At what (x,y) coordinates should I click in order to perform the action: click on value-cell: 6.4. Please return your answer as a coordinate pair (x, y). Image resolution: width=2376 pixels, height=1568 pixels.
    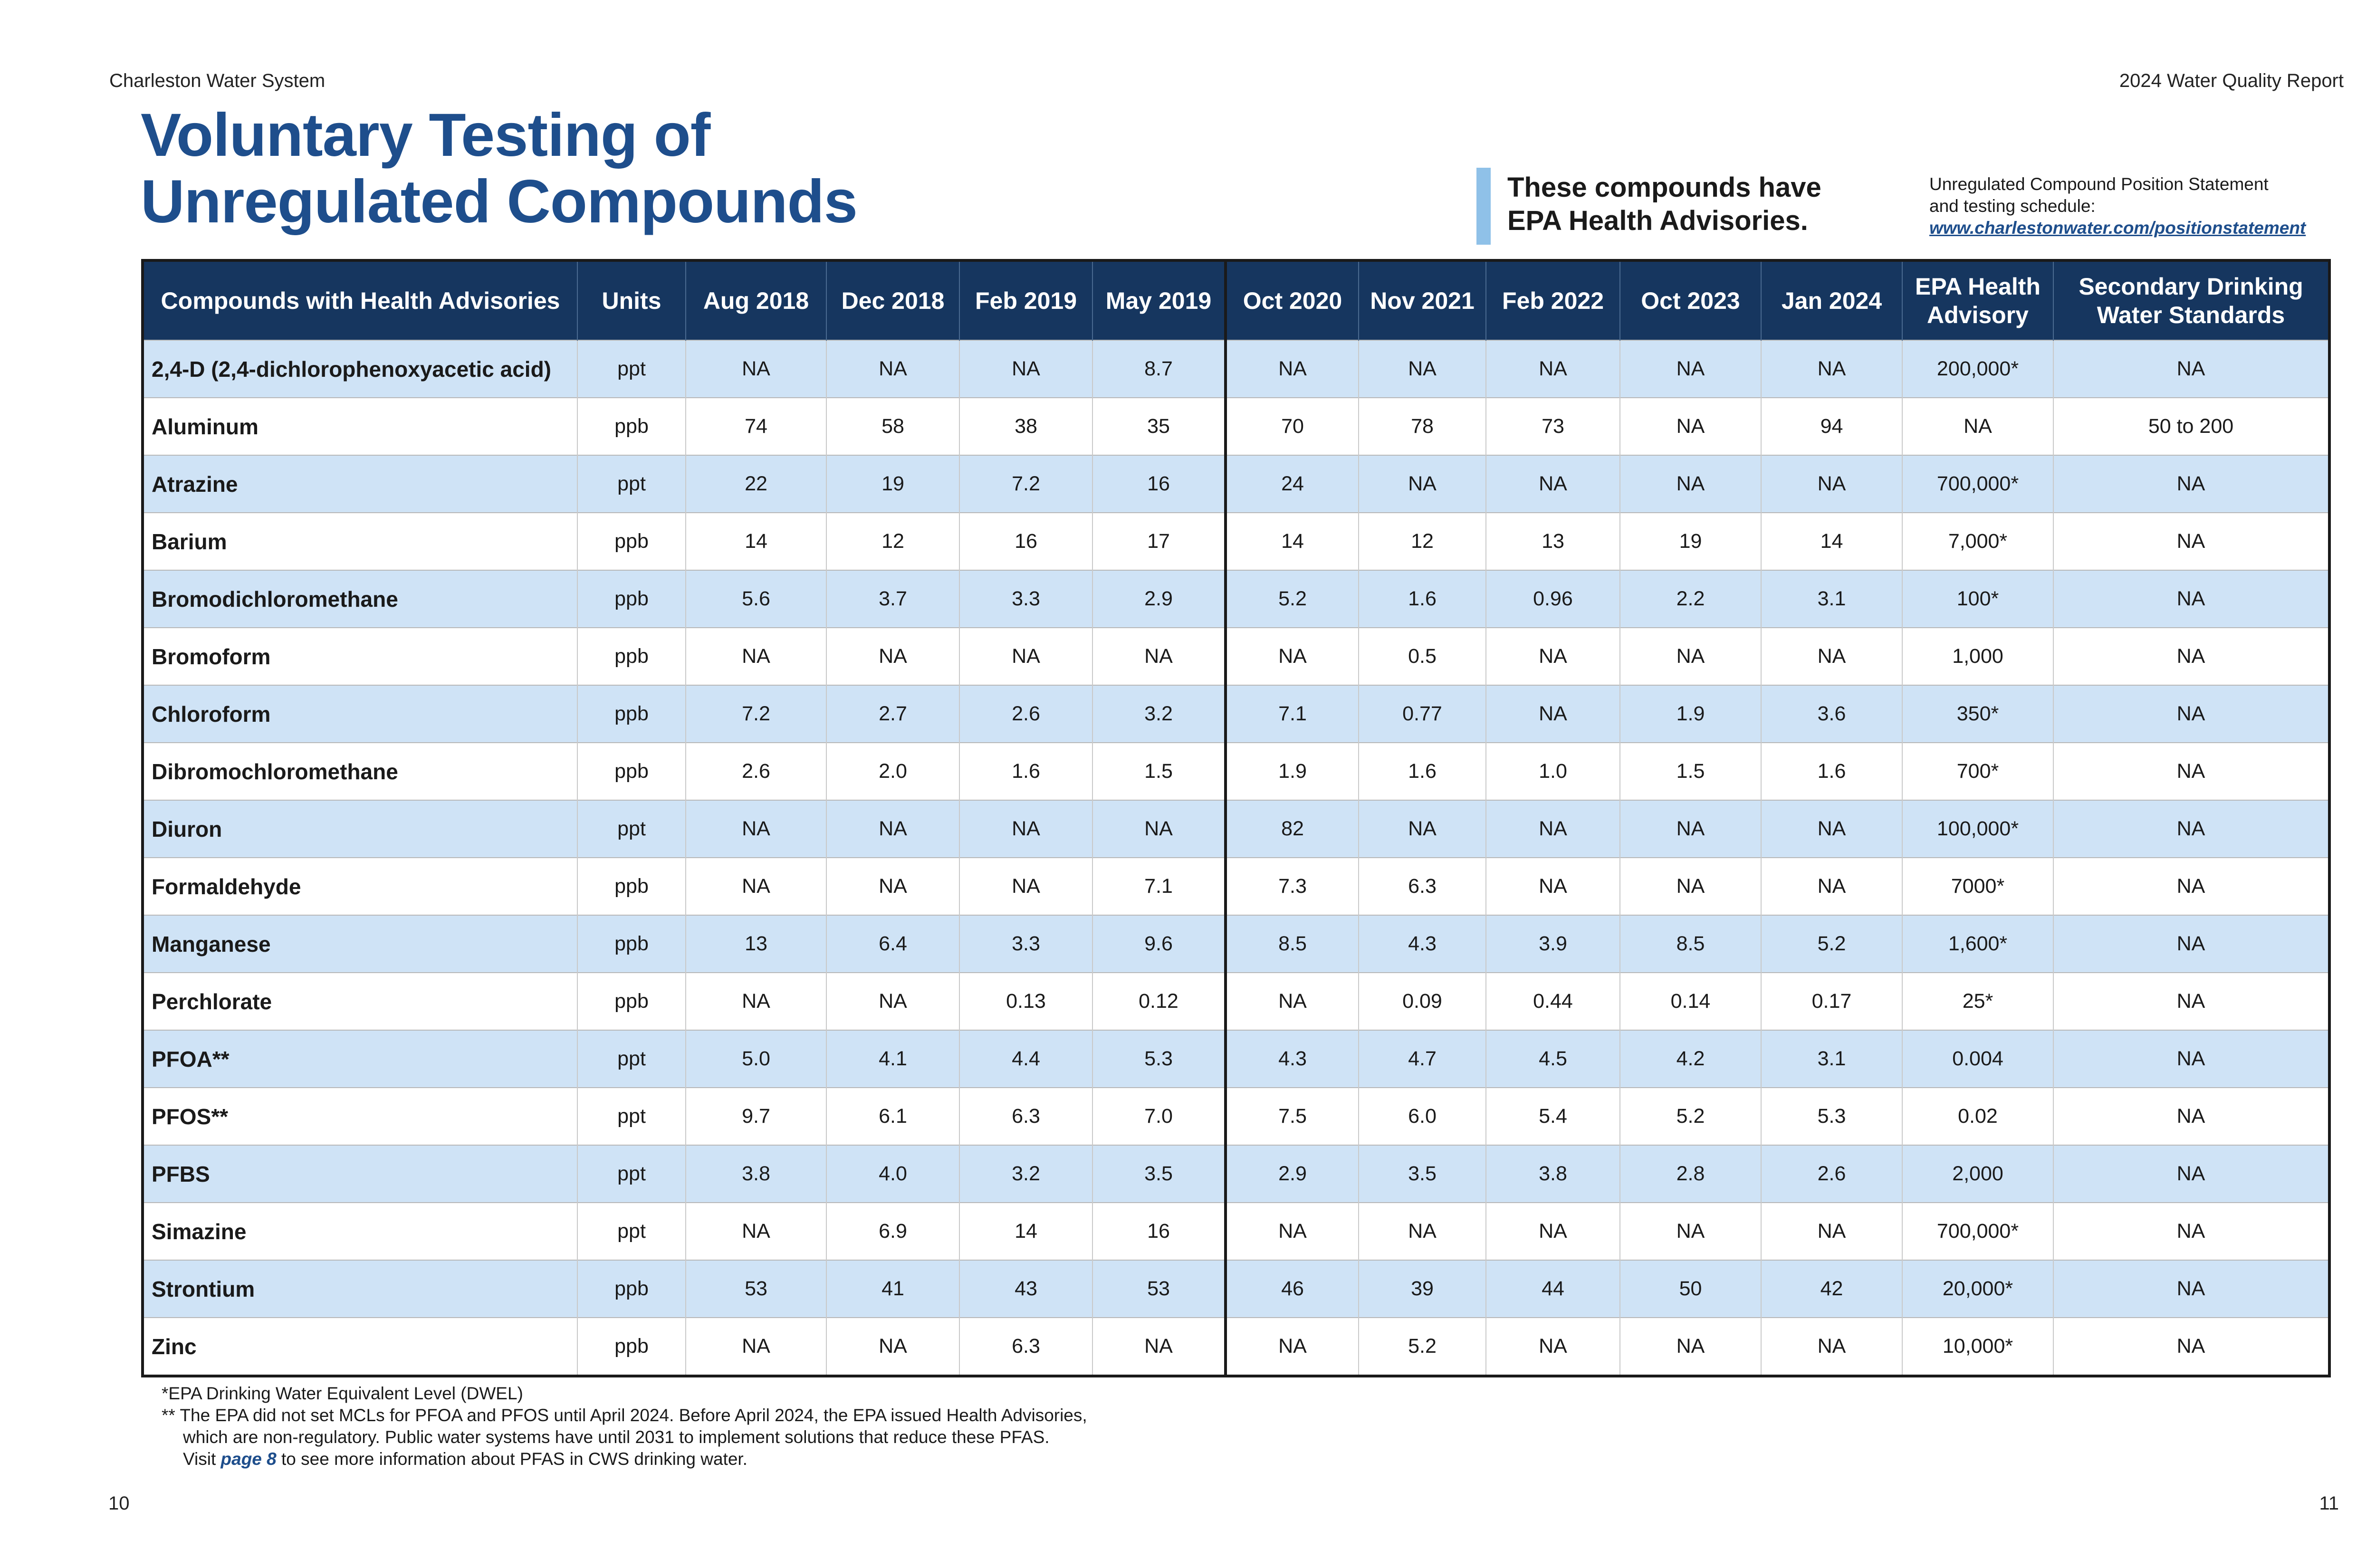
    Looking at the image, I should click on (893, 944).